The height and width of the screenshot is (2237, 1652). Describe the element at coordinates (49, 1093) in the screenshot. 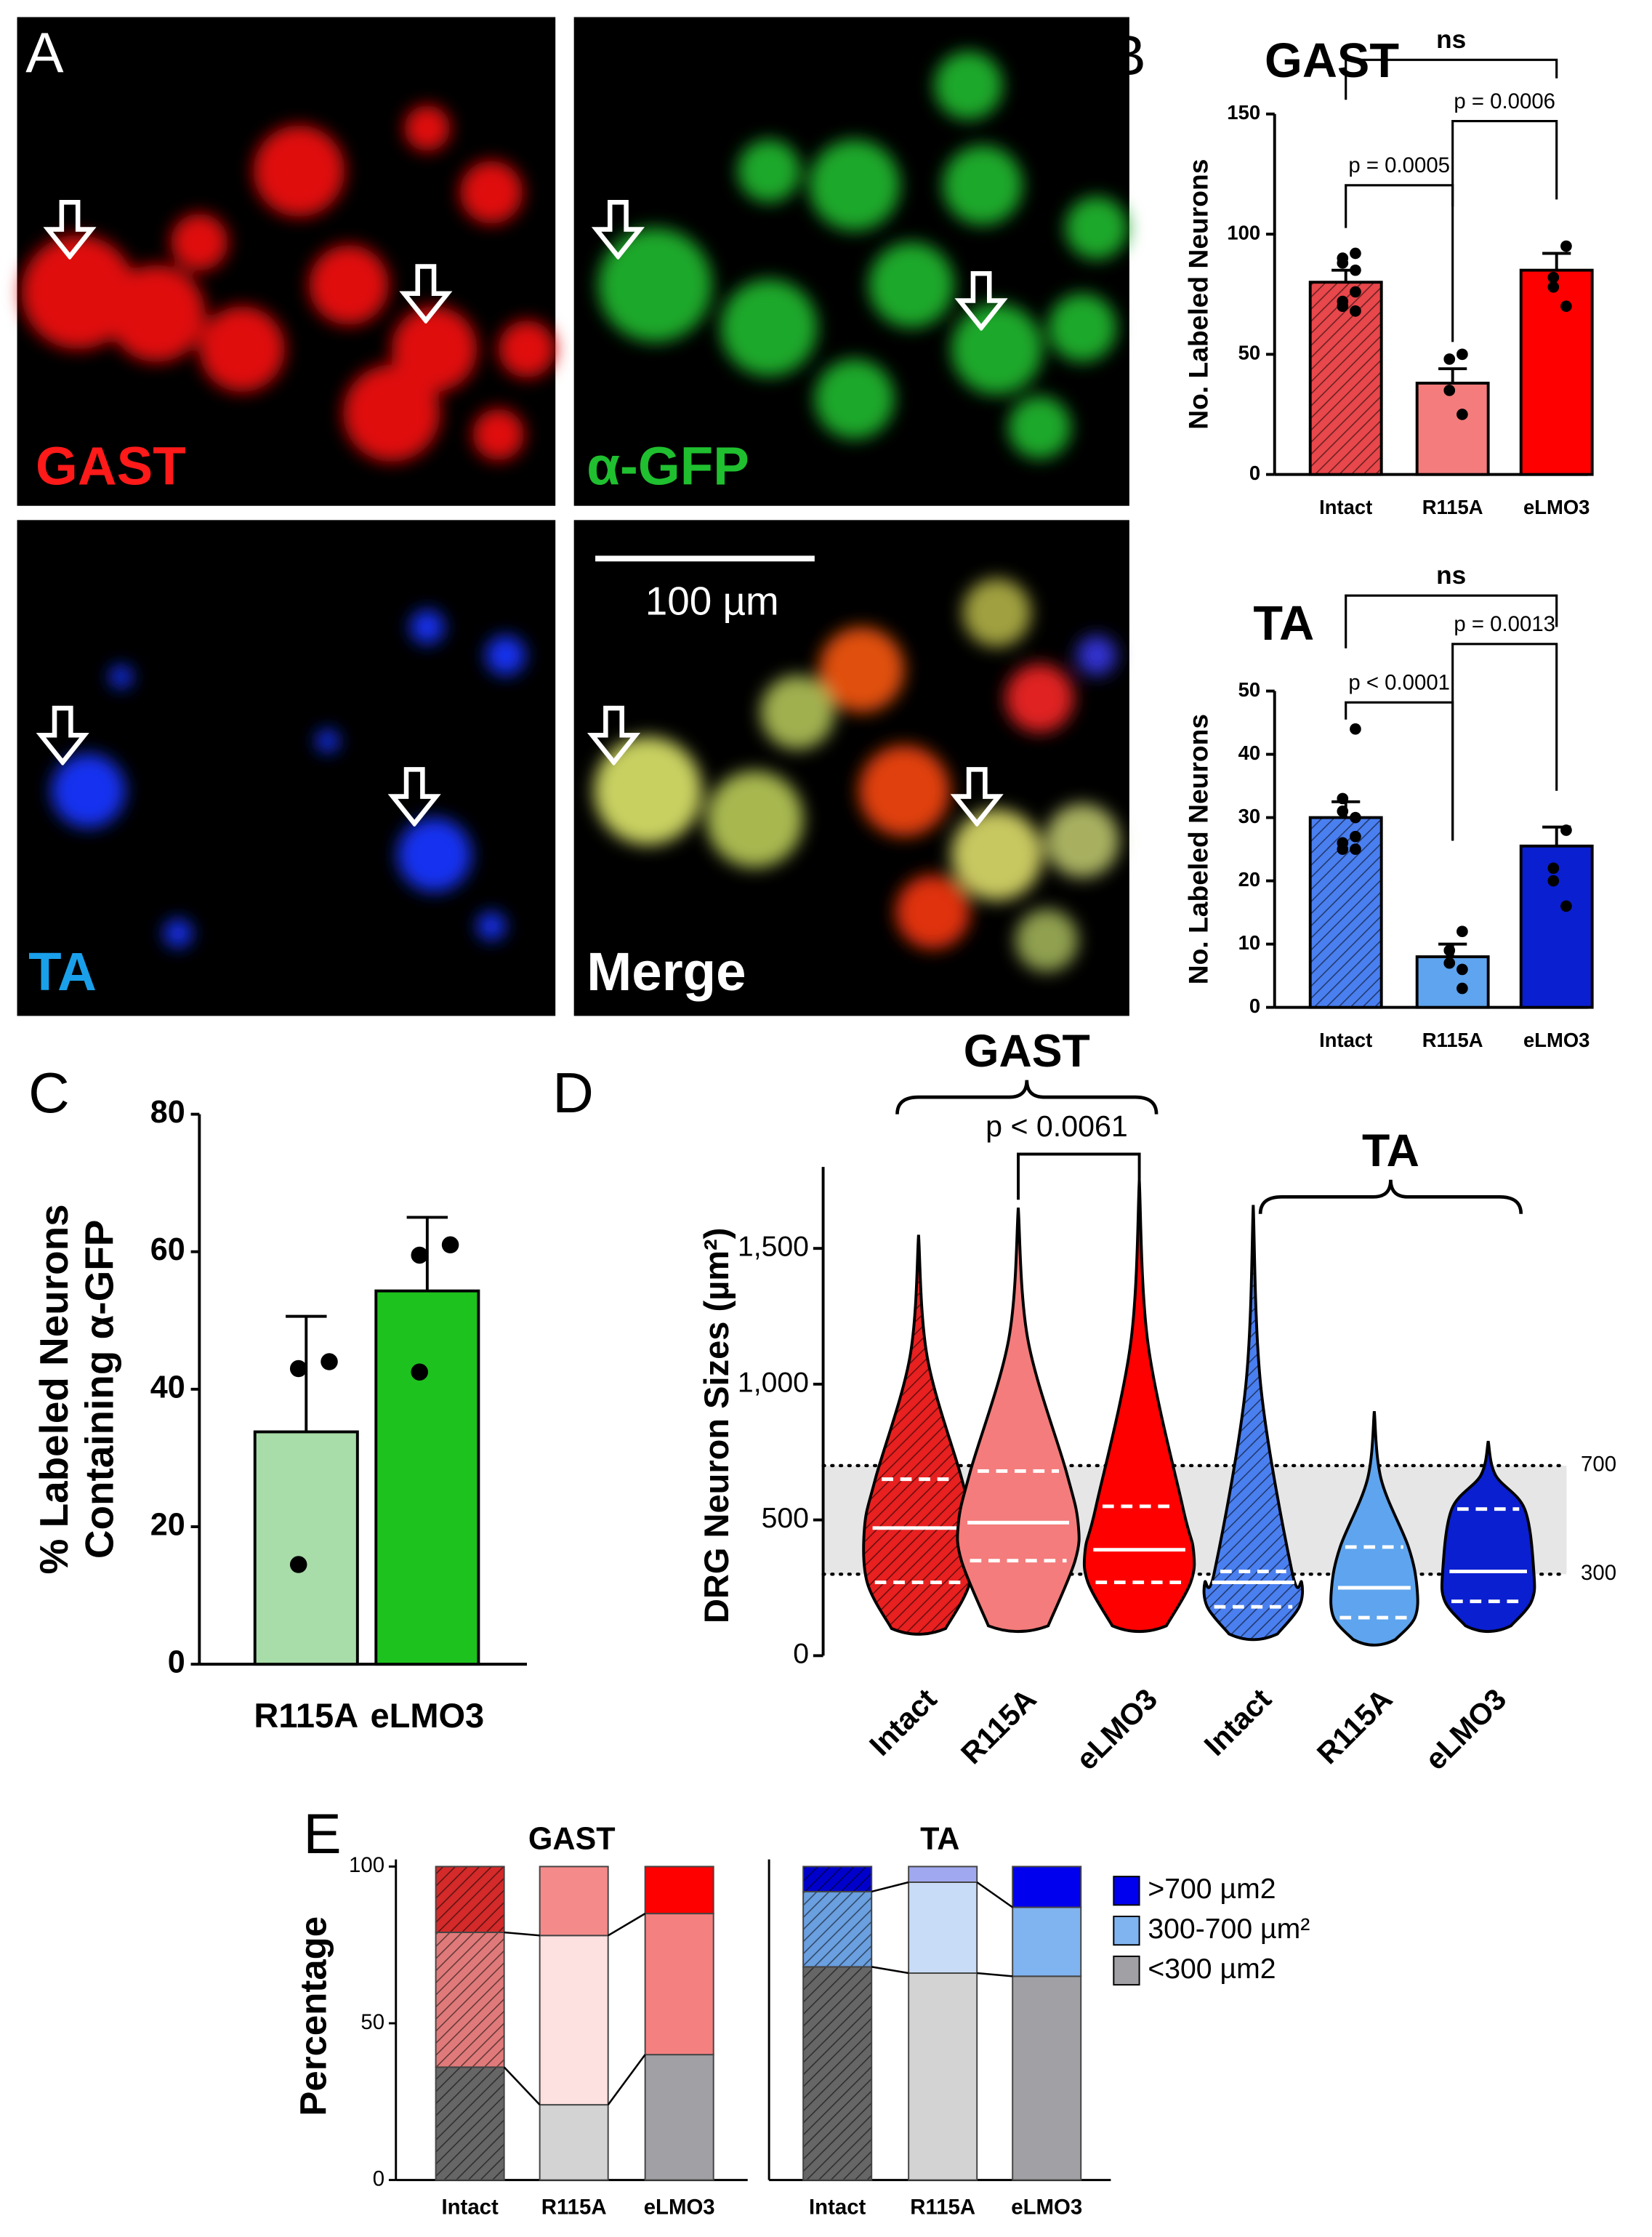

I see `panel-letter: C` at that location.